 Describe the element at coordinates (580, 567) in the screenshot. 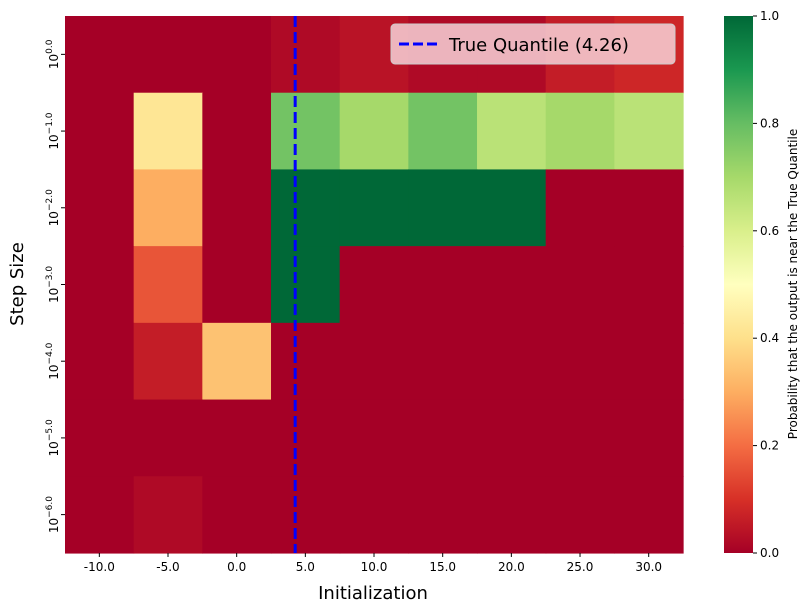

I see `x-tick-label: 25.0` at that location.